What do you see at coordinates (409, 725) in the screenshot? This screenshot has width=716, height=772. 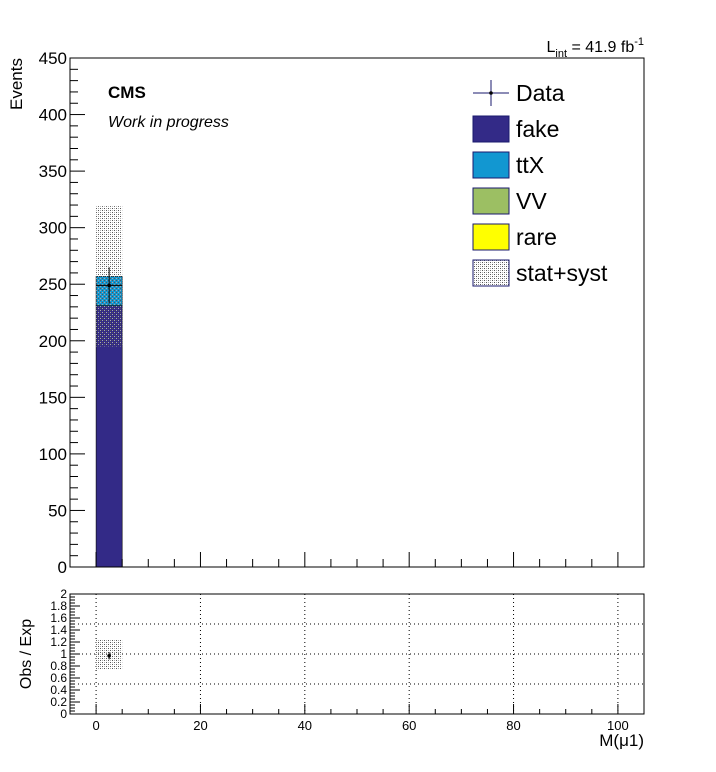 I see `x-tick-label: 60` at bounding box center [409, 725].